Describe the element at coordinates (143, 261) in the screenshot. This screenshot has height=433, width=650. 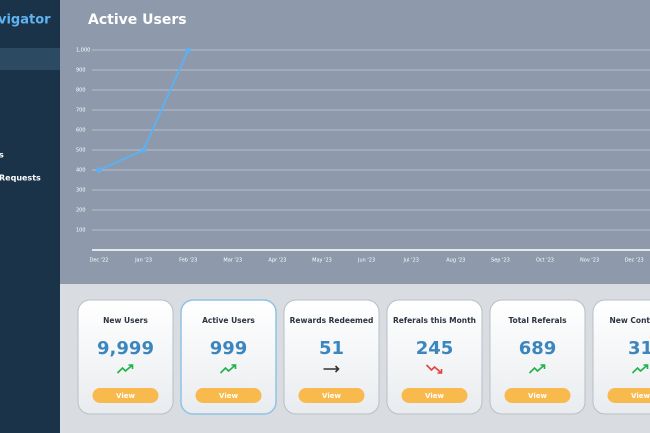
I see `x-tick-label: Jan '23` at that location.